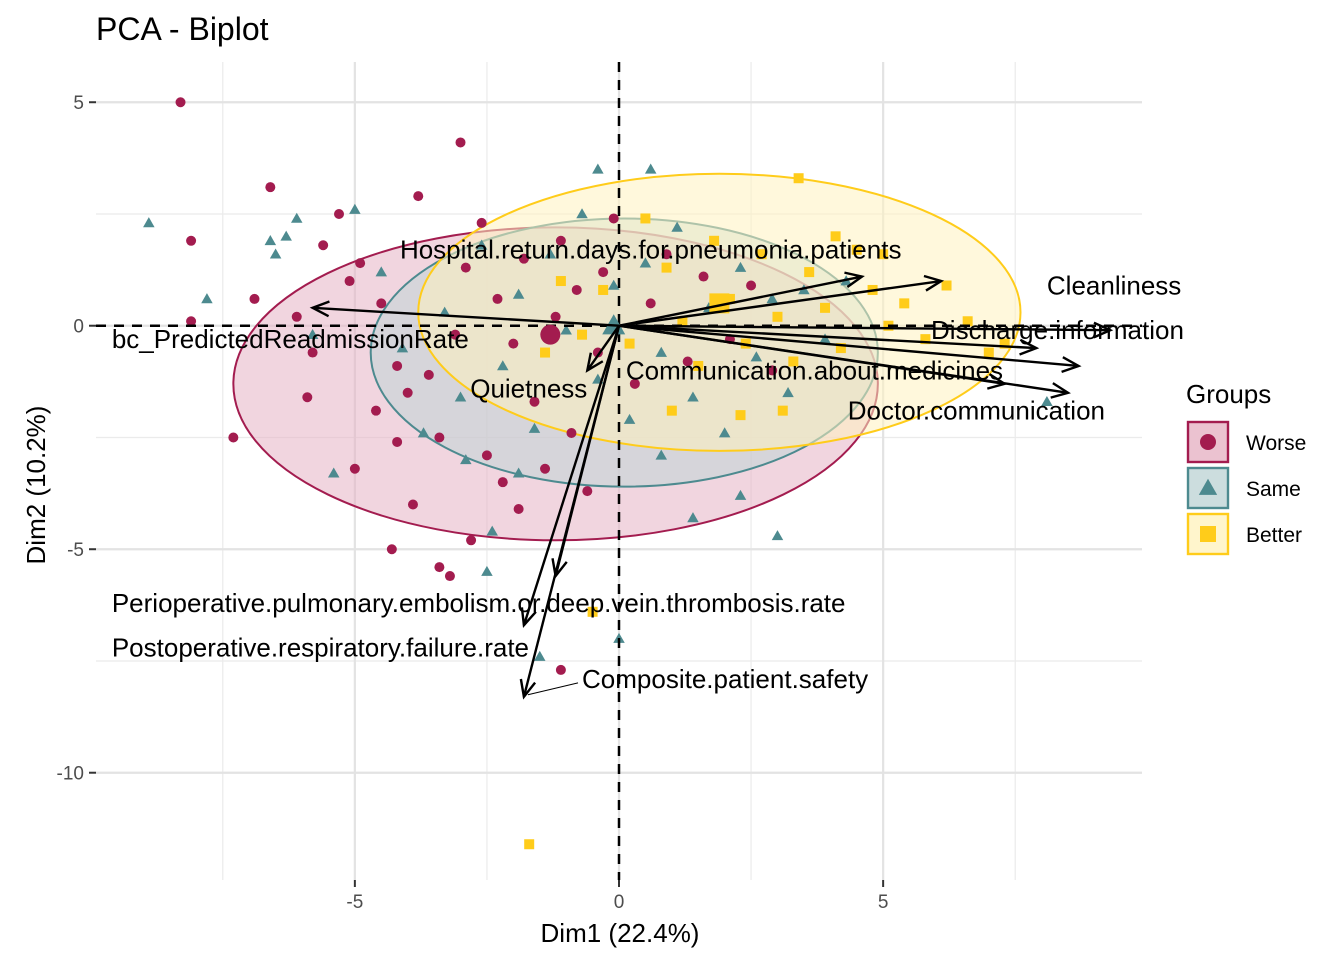 This screenshot has height=960, width=1344. What do you see at coordinates (553, 689) in the screenshot?
I see `loading-label-connector` at bounding box center [553, 689].